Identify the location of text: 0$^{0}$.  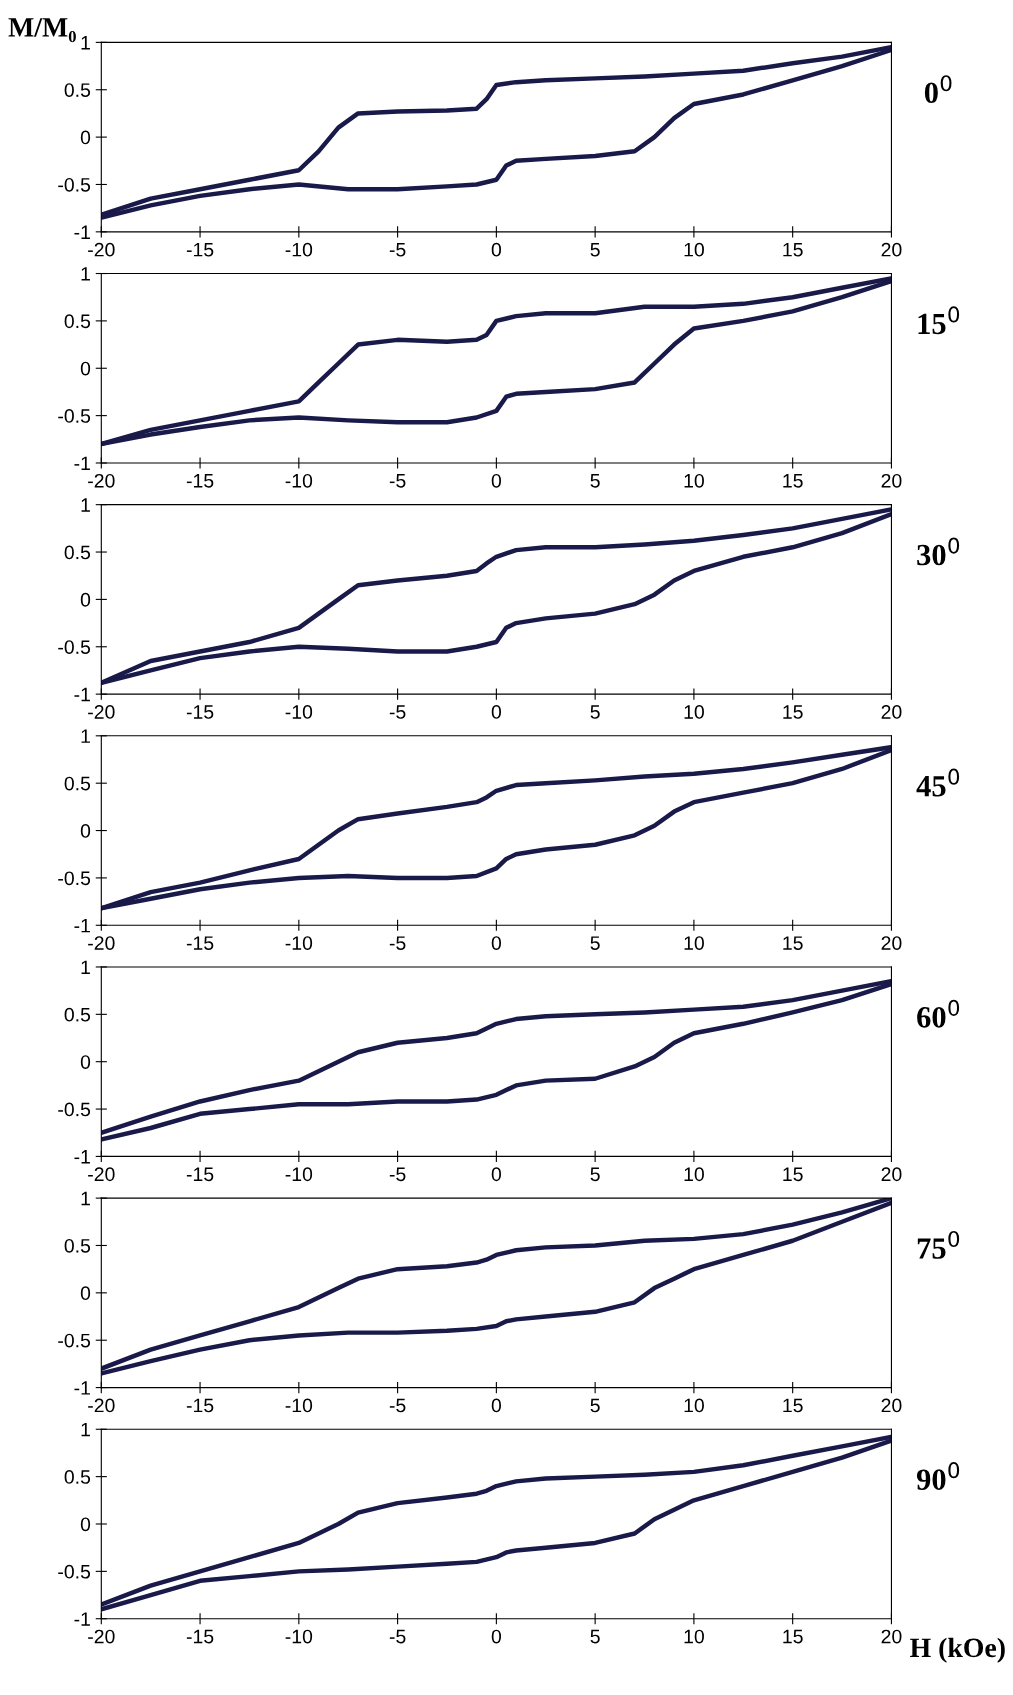
(938, 89).